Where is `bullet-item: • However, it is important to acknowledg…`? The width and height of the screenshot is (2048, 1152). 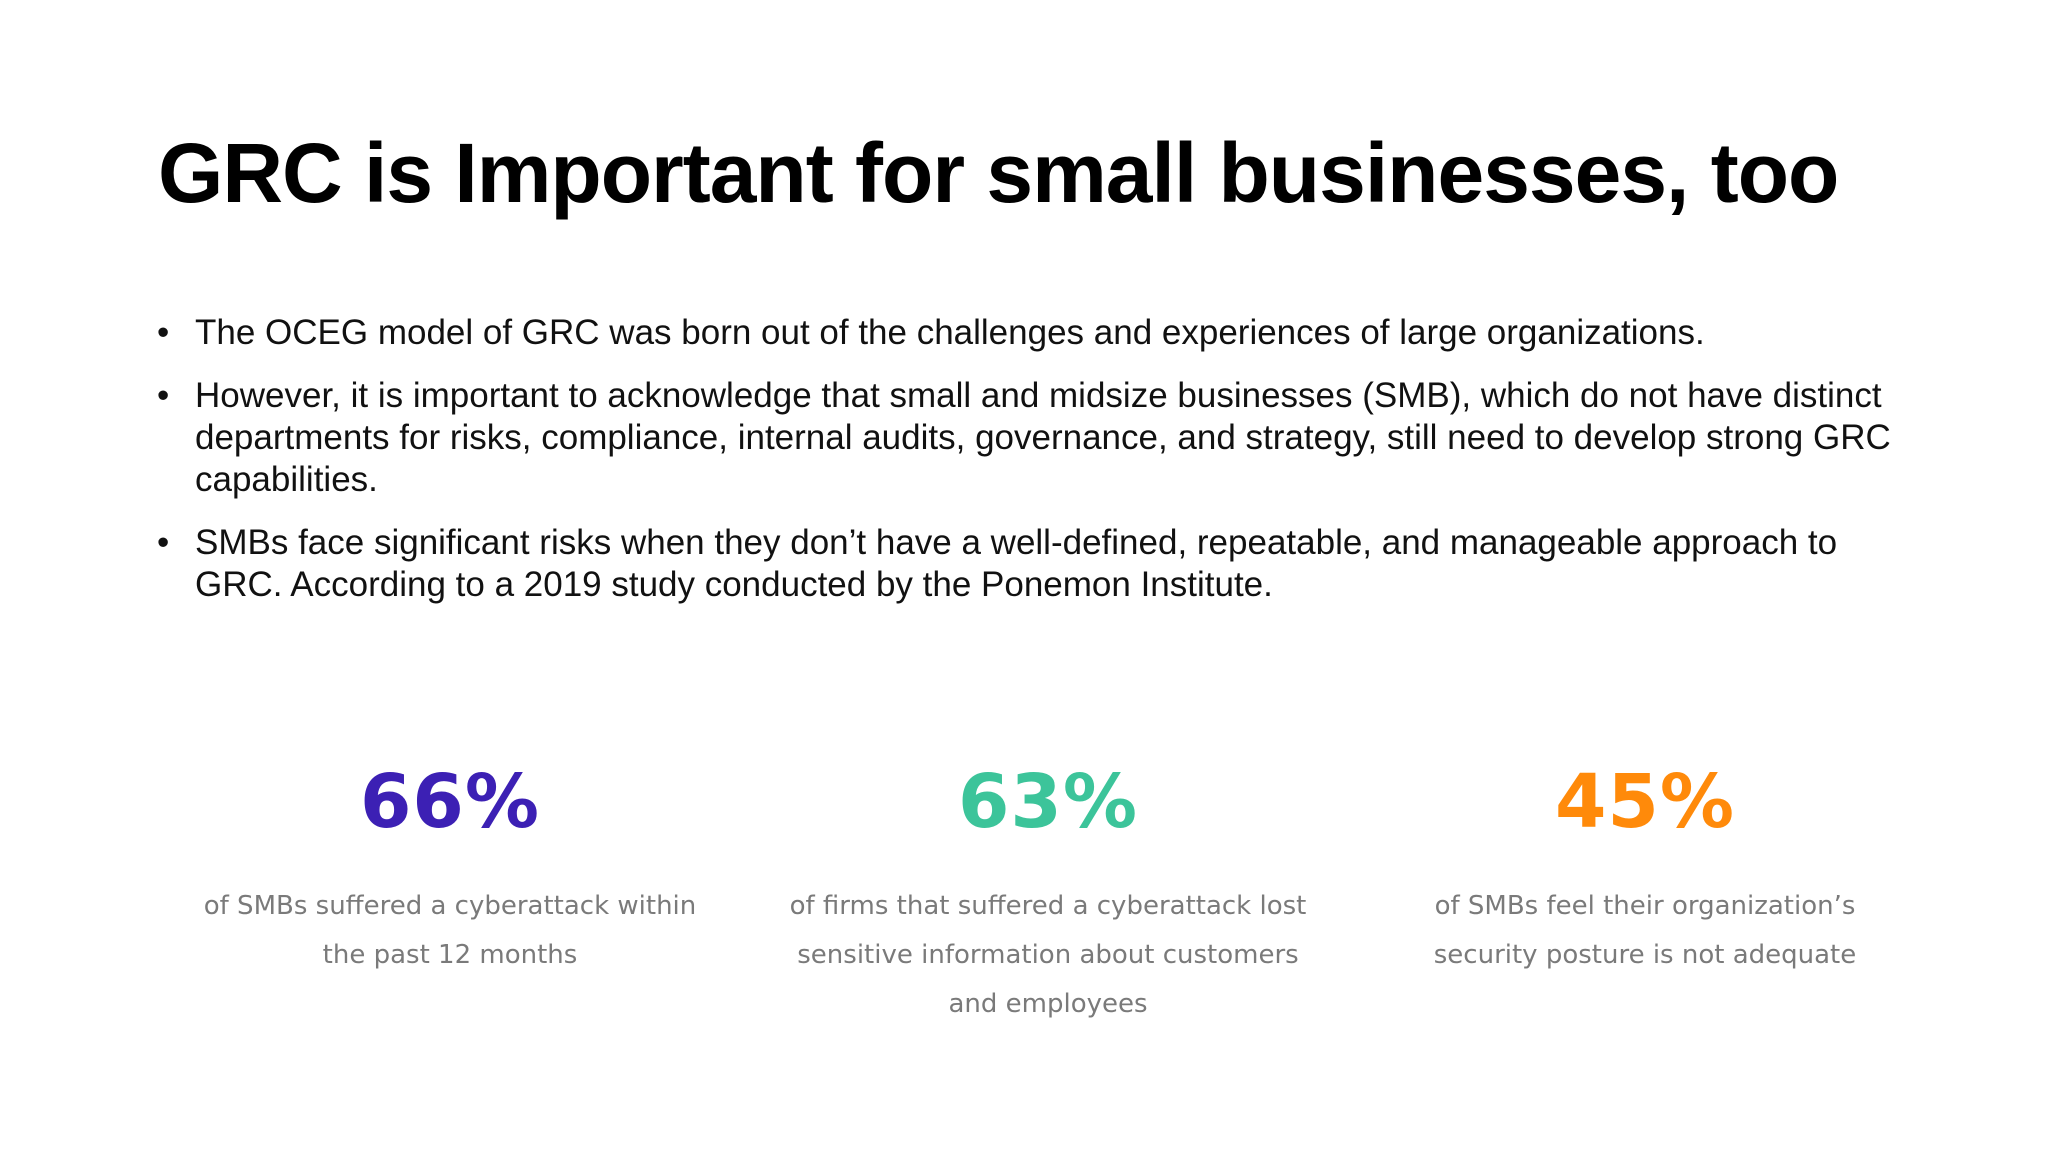 bullet-item: • However, it is important to acknowledg… is located at coordinates (1037, 438).